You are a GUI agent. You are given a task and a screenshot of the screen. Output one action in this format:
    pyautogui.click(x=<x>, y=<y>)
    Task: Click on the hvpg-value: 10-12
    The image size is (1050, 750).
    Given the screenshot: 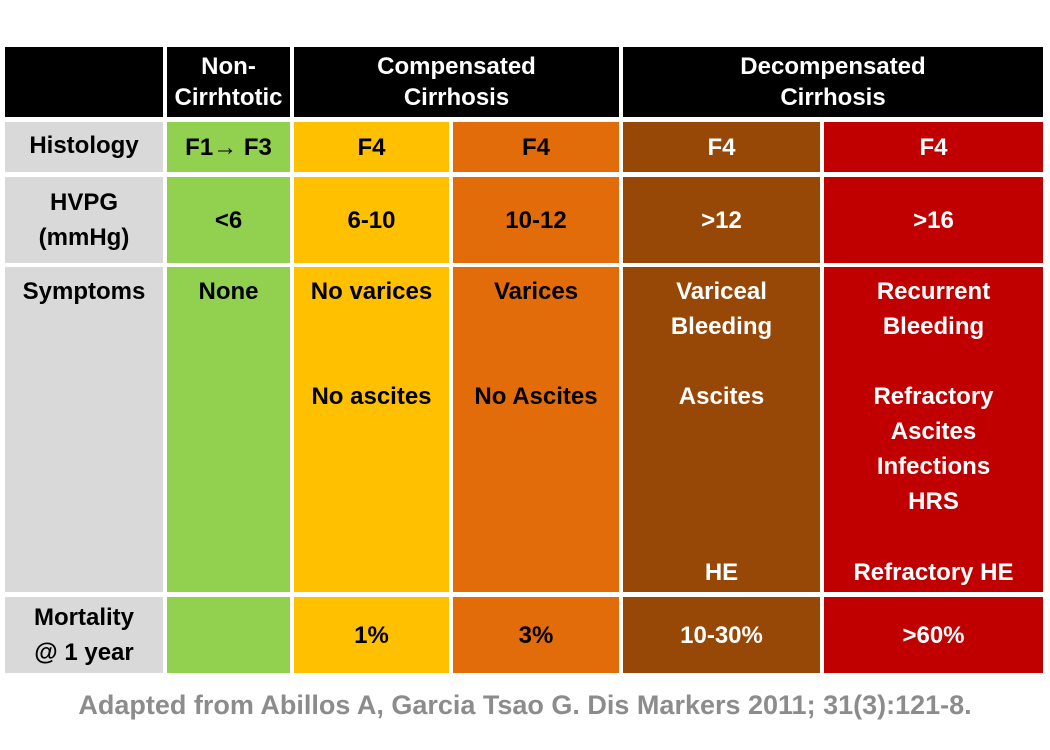 What is the action you would take?
    pyautogui.click(x=536, y=220)
    